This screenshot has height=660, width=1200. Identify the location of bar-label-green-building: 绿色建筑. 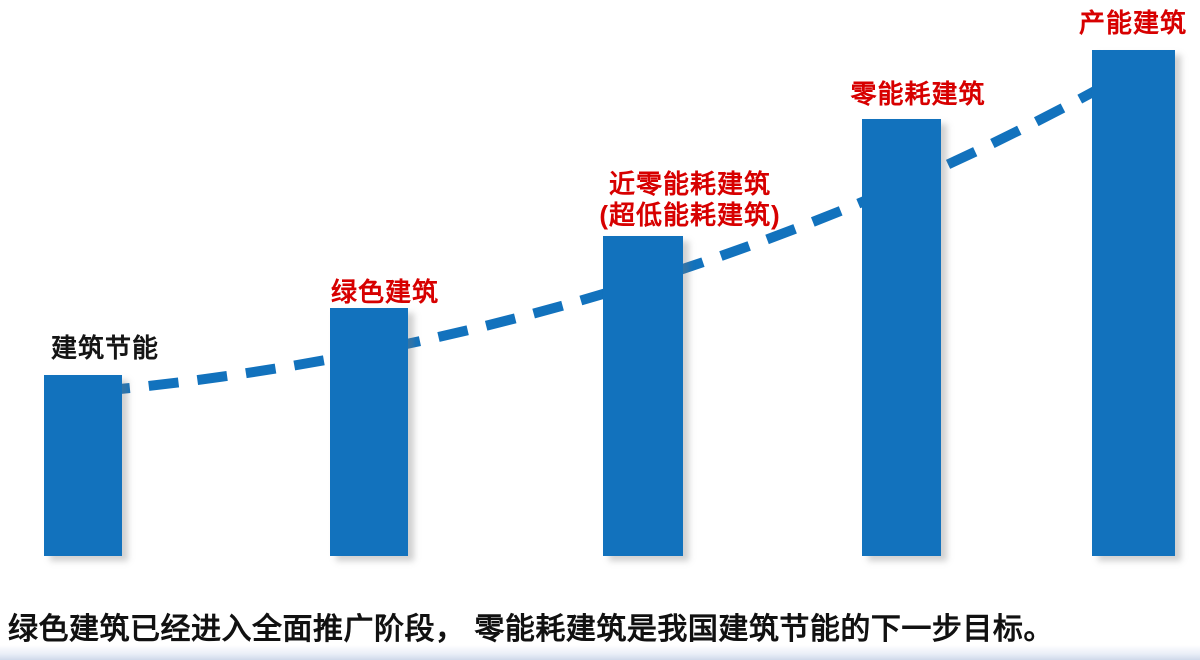
(384, 292).